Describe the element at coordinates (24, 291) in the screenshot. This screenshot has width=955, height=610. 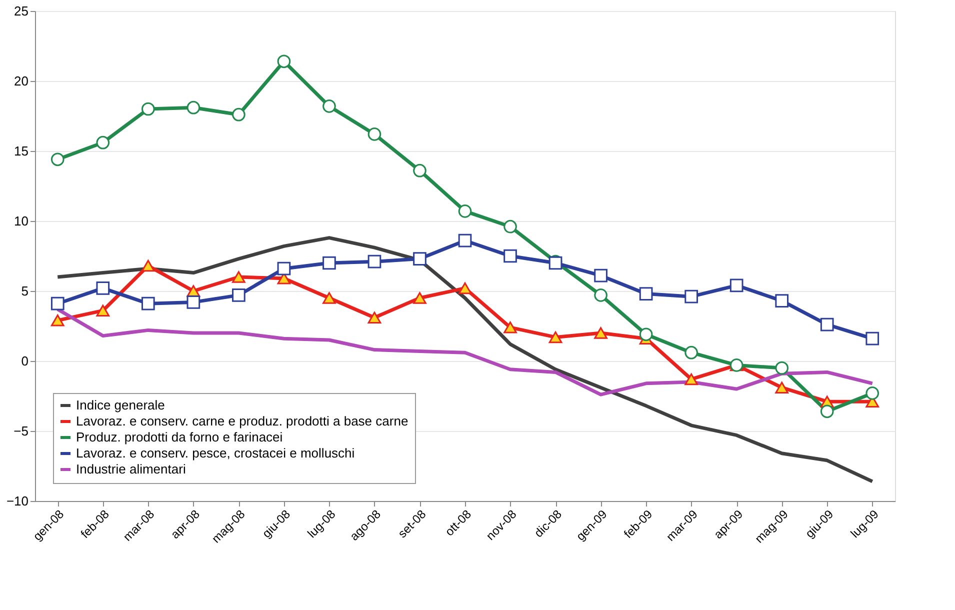
I see `y-tick-label: 5` at that location.